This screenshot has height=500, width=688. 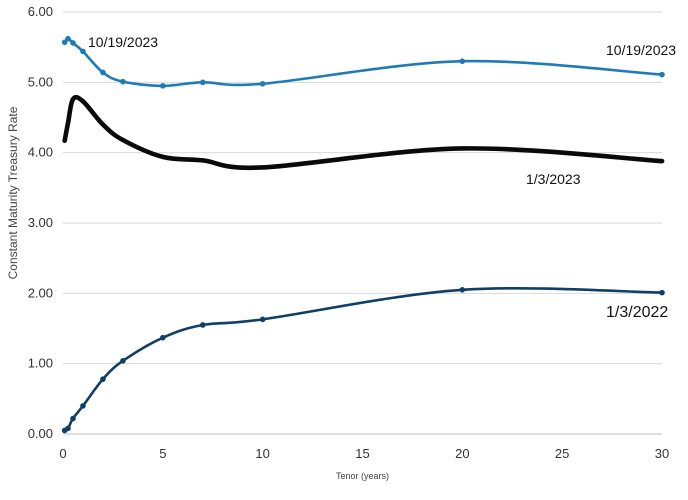 What do you see at coordinates (13, 192) in the screenshot?
I see `y-axis-title: Constant Maturity Treasury Rate` at bounding box center [13, 192].